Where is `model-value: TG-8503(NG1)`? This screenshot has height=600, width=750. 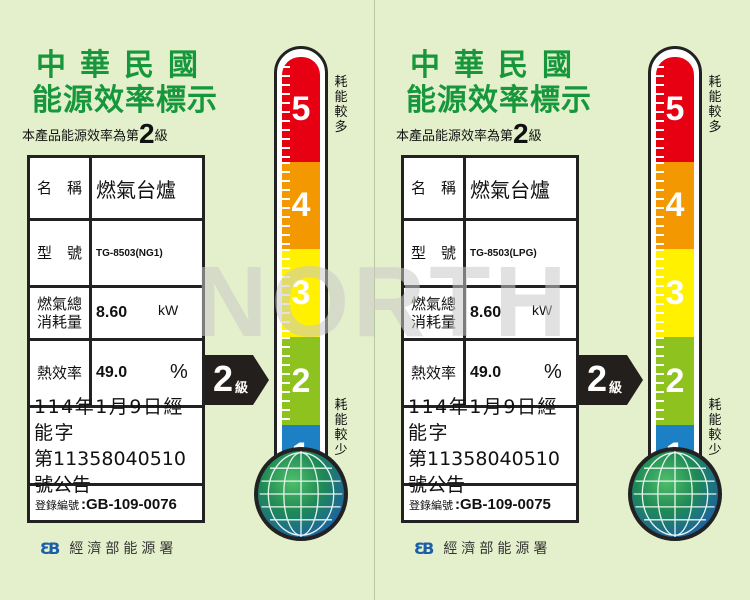
model-value: TG-8503(NG1) is located at coordinates (147, 254).